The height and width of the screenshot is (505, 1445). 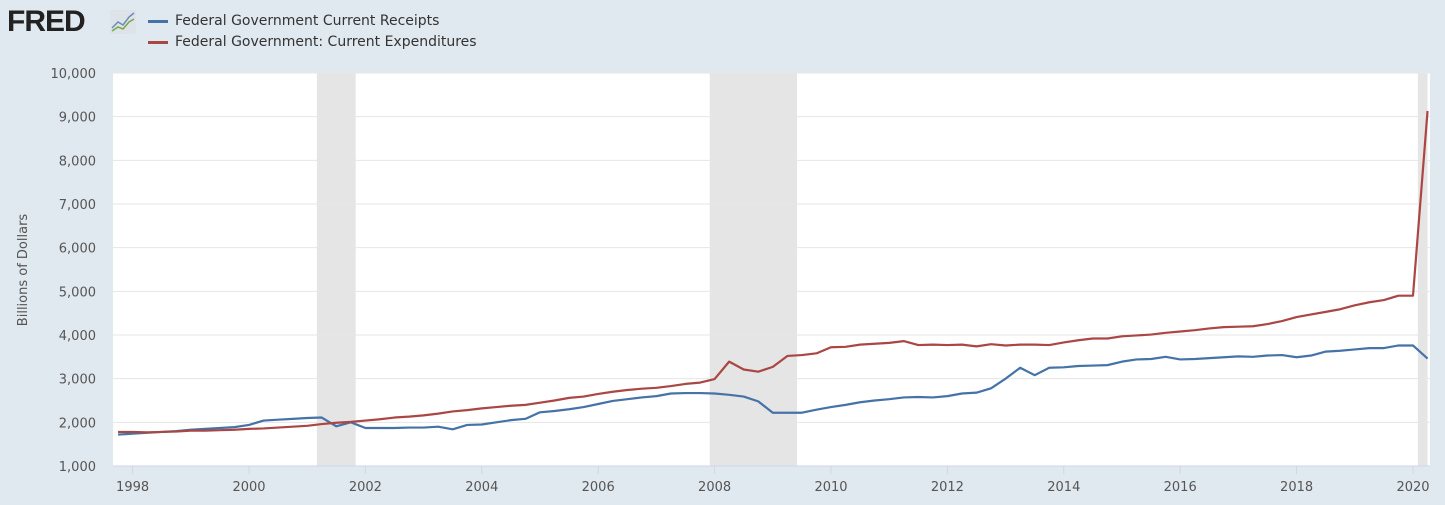 I want to click on y-tick-label: 8,000, so click(x=77, y=161).